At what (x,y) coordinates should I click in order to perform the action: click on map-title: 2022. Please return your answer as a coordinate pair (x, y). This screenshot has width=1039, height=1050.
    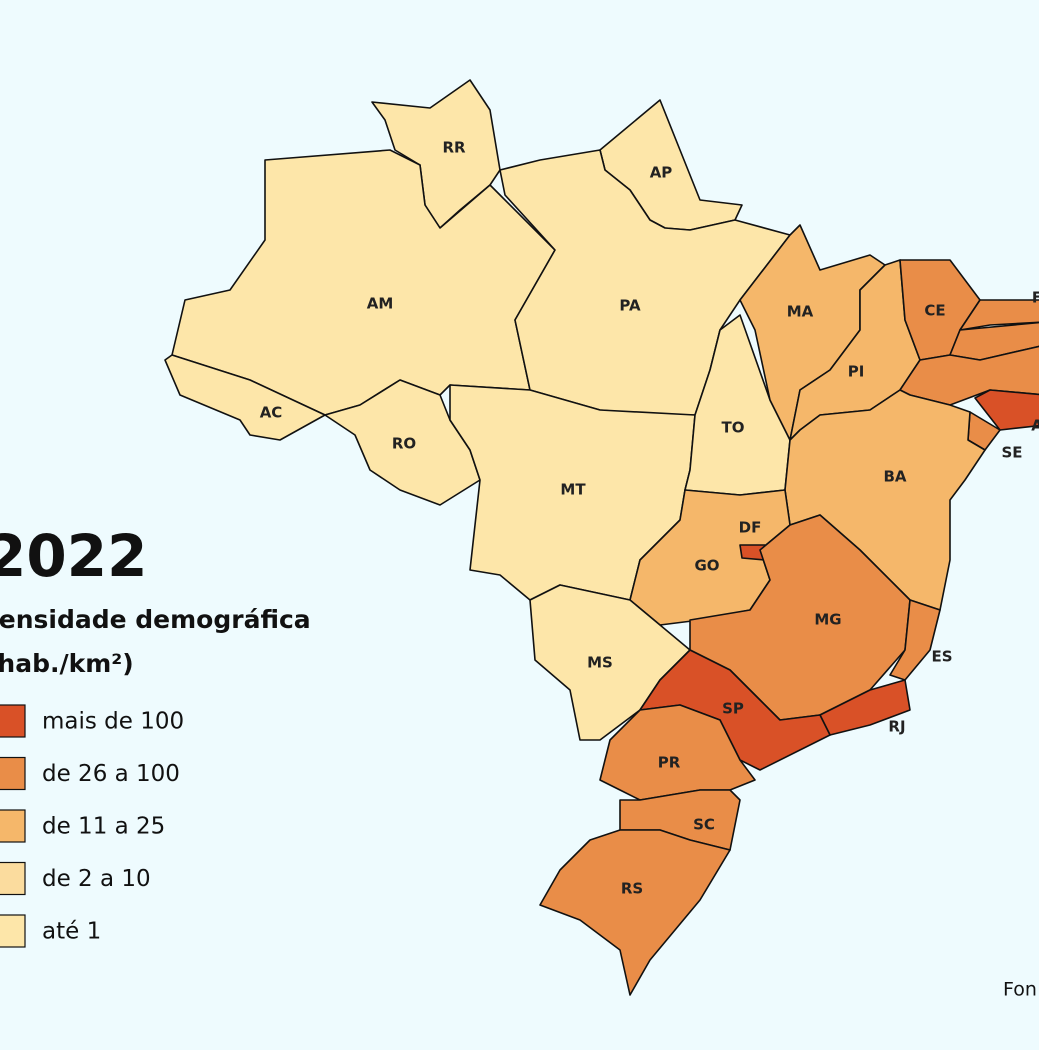
    Looking at the image, I should click on (73, 556).